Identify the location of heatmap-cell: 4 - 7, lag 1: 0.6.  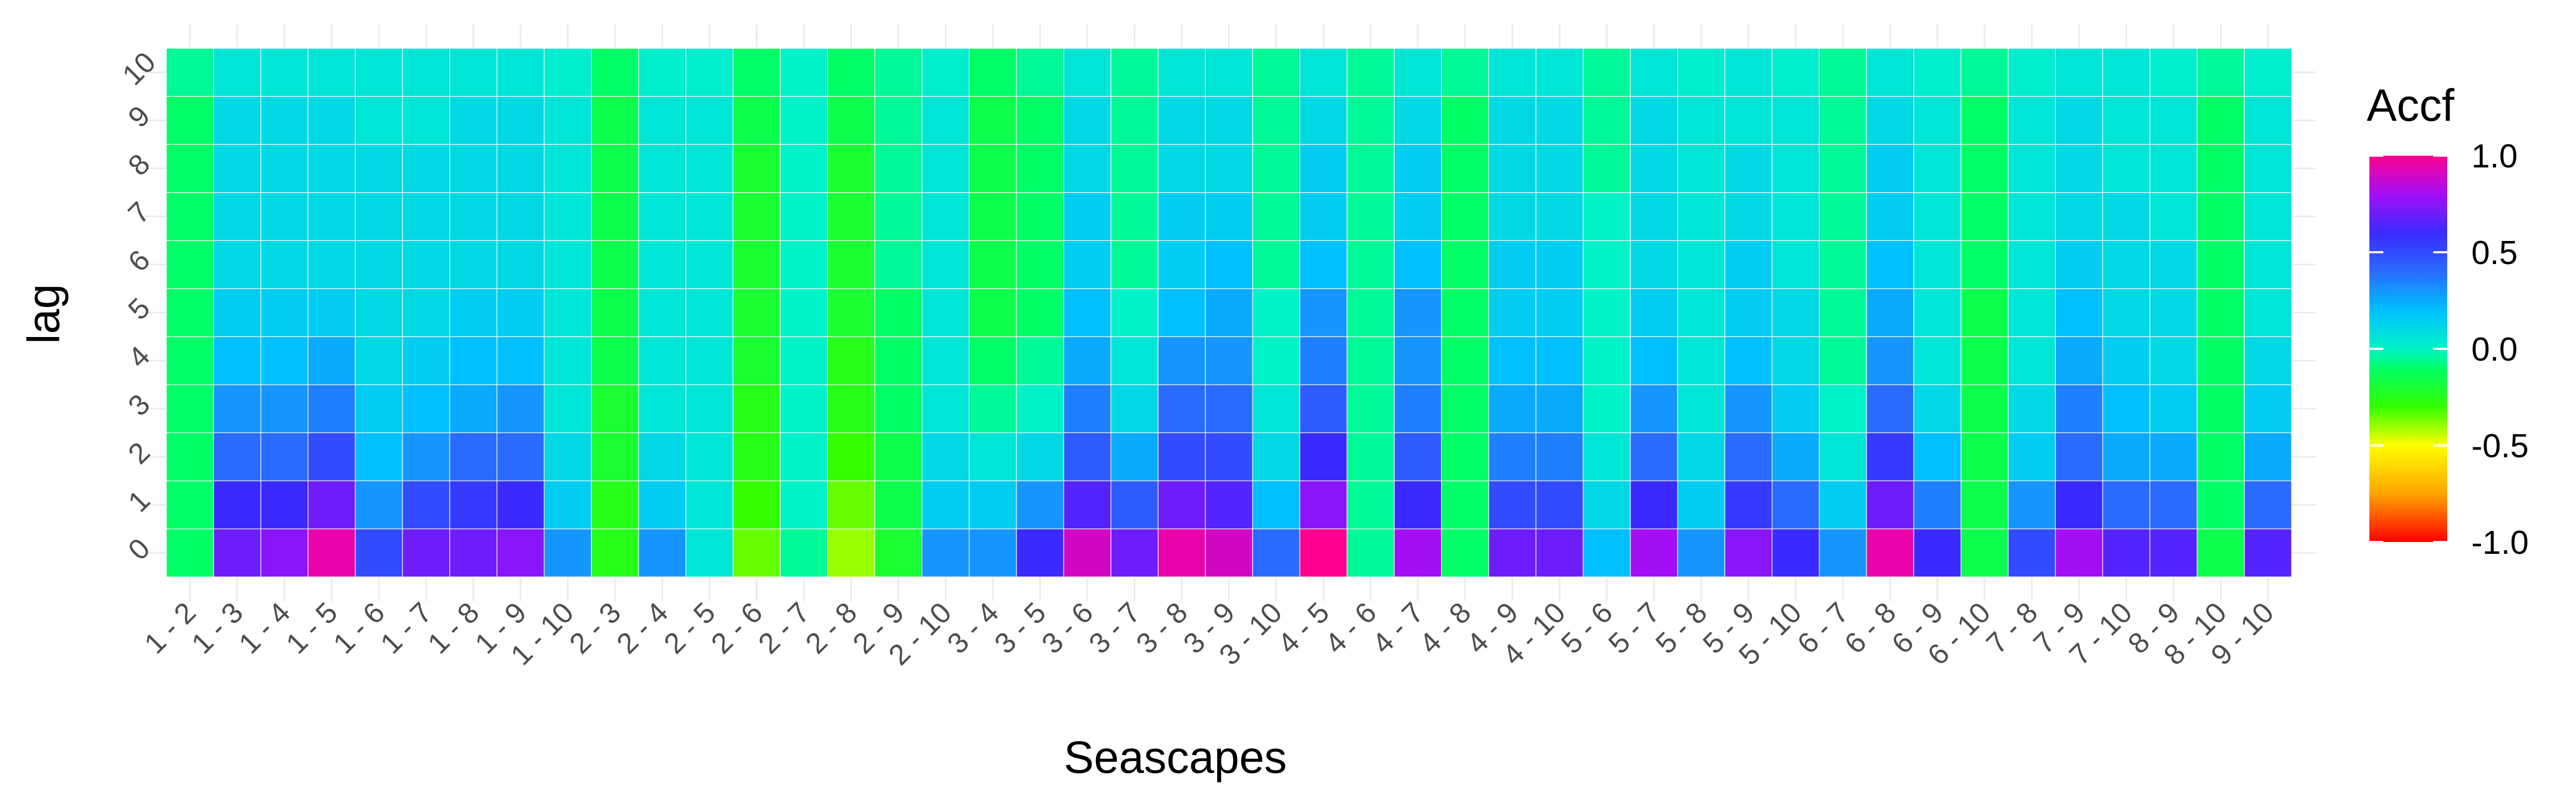
(1418, 505).